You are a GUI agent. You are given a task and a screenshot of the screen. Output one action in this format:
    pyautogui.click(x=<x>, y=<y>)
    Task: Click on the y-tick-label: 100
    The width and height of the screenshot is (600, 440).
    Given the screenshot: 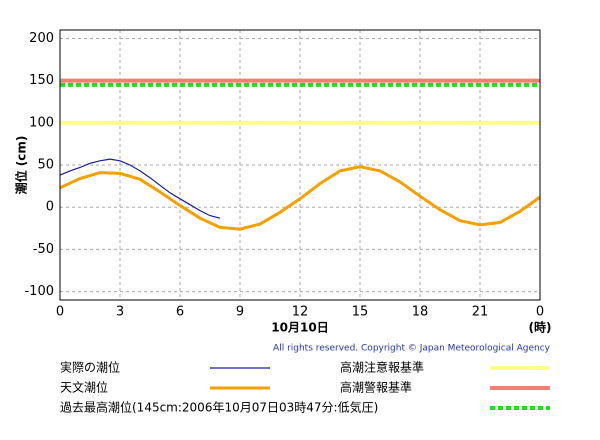 What is the action you would take?
    pyautogui.click(x=41, y=122)
    